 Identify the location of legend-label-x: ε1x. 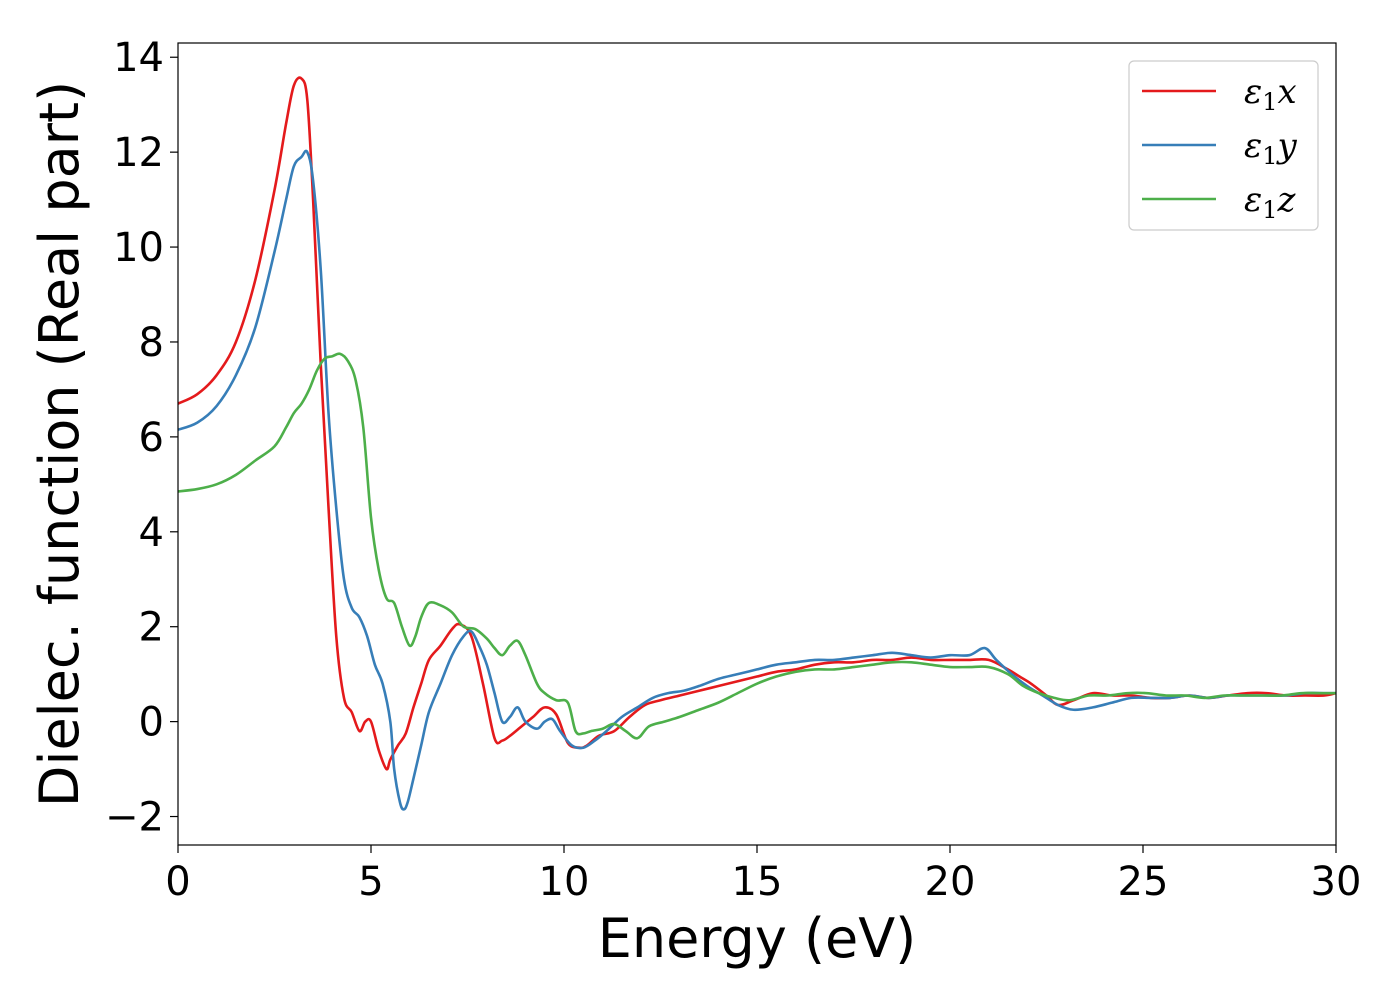
(1270, 94).